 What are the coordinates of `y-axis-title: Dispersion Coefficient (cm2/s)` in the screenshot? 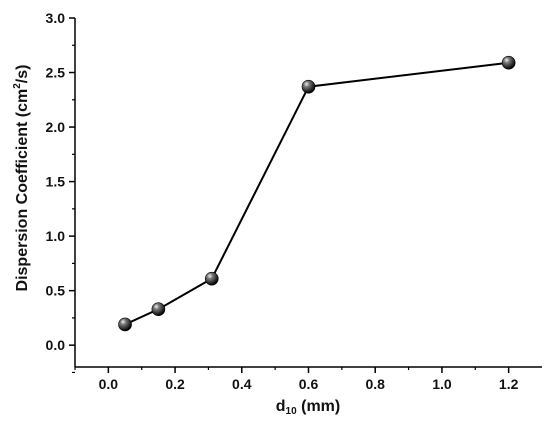 It's located at (21, 178).